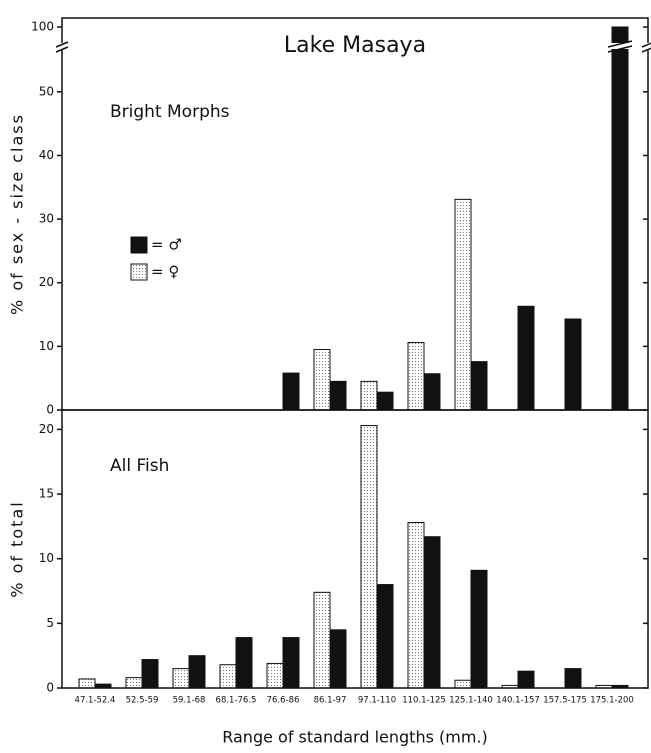 The height and width of the screenshot is (753, 651). Describe the element at coordinates (330, 701) in the screenshot. I see `x-tick-label: 86.1-97` at that location.